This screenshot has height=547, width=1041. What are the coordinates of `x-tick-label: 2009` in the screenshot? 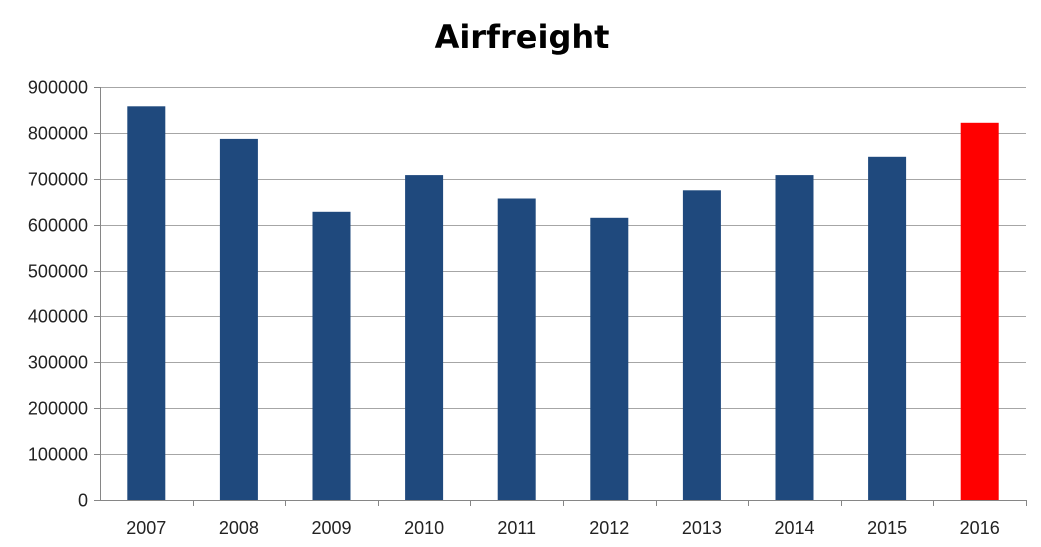 It's located at (331, 528).